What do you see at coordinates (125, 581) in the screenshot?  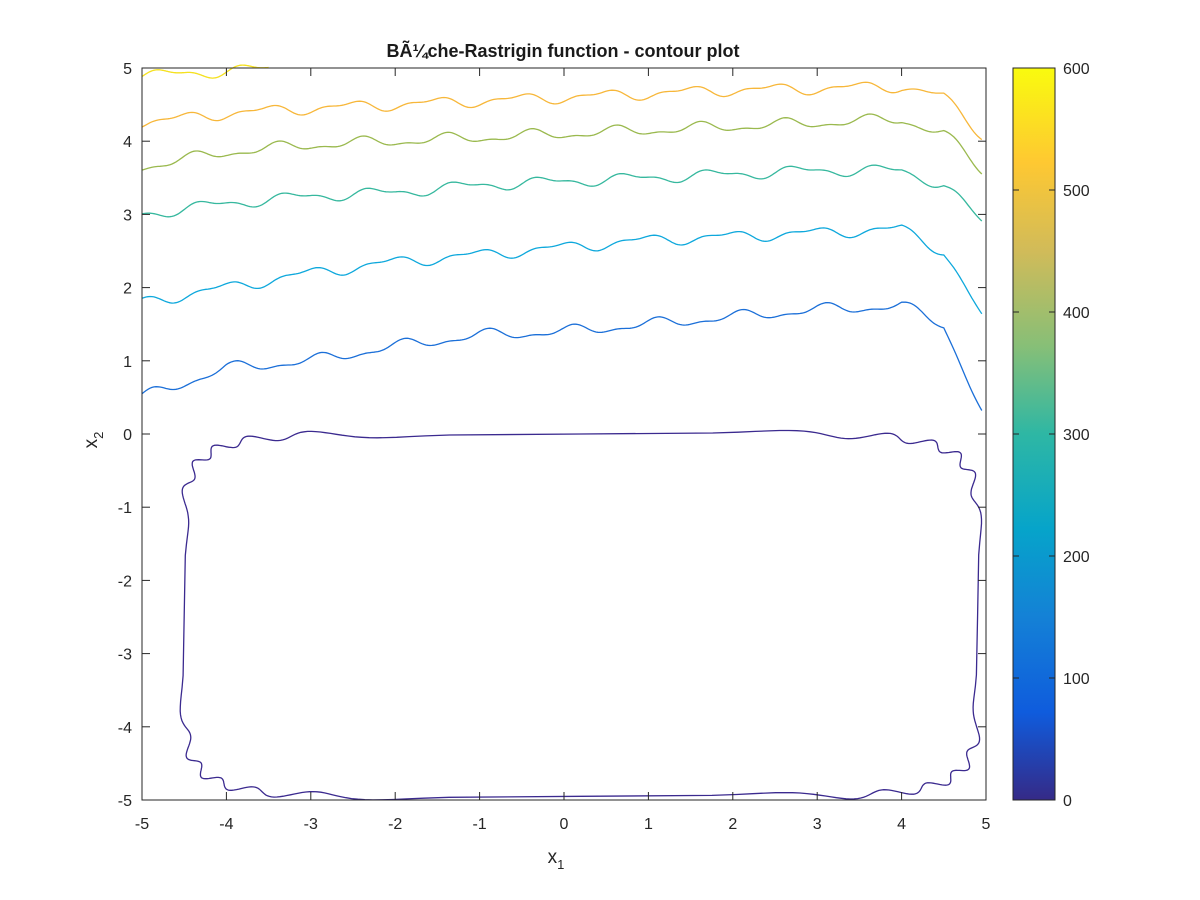 I see `y-tick-label: -2` at bounding box center [125, 581].